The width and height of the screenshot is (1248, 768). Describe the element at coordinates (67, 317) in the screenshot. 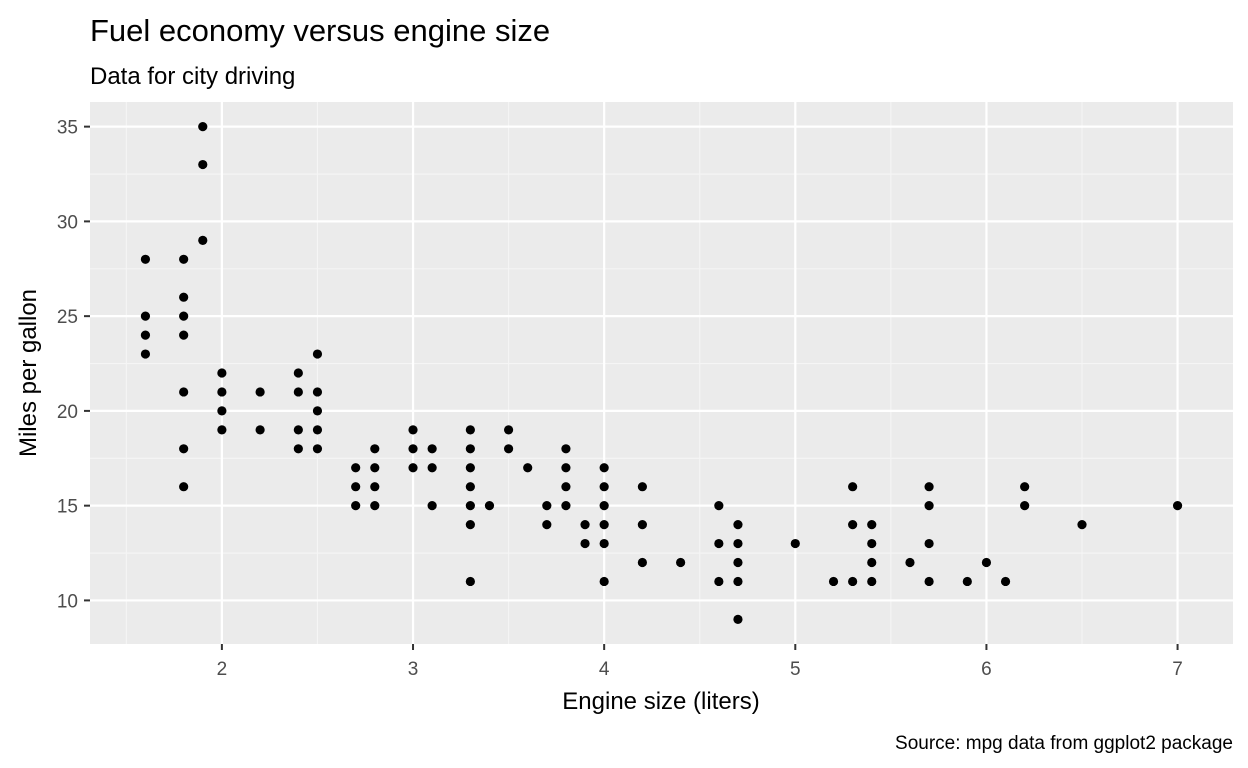

I see `y-tick-label: 25` at that location.